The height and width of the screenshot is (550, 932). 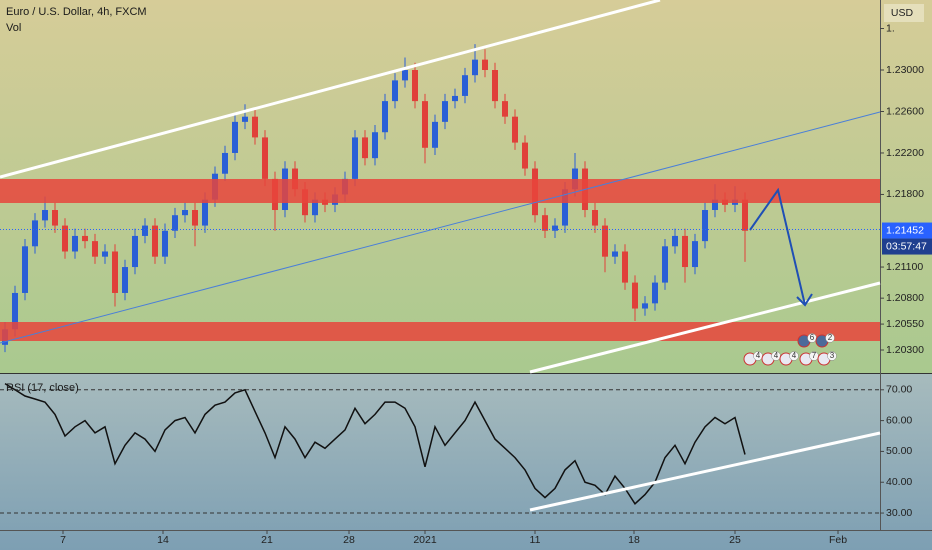 What do you see at coordinates (634, 540) in the screenshot?
I see `x-tick-label: 18` at bounding box center [634, 540].